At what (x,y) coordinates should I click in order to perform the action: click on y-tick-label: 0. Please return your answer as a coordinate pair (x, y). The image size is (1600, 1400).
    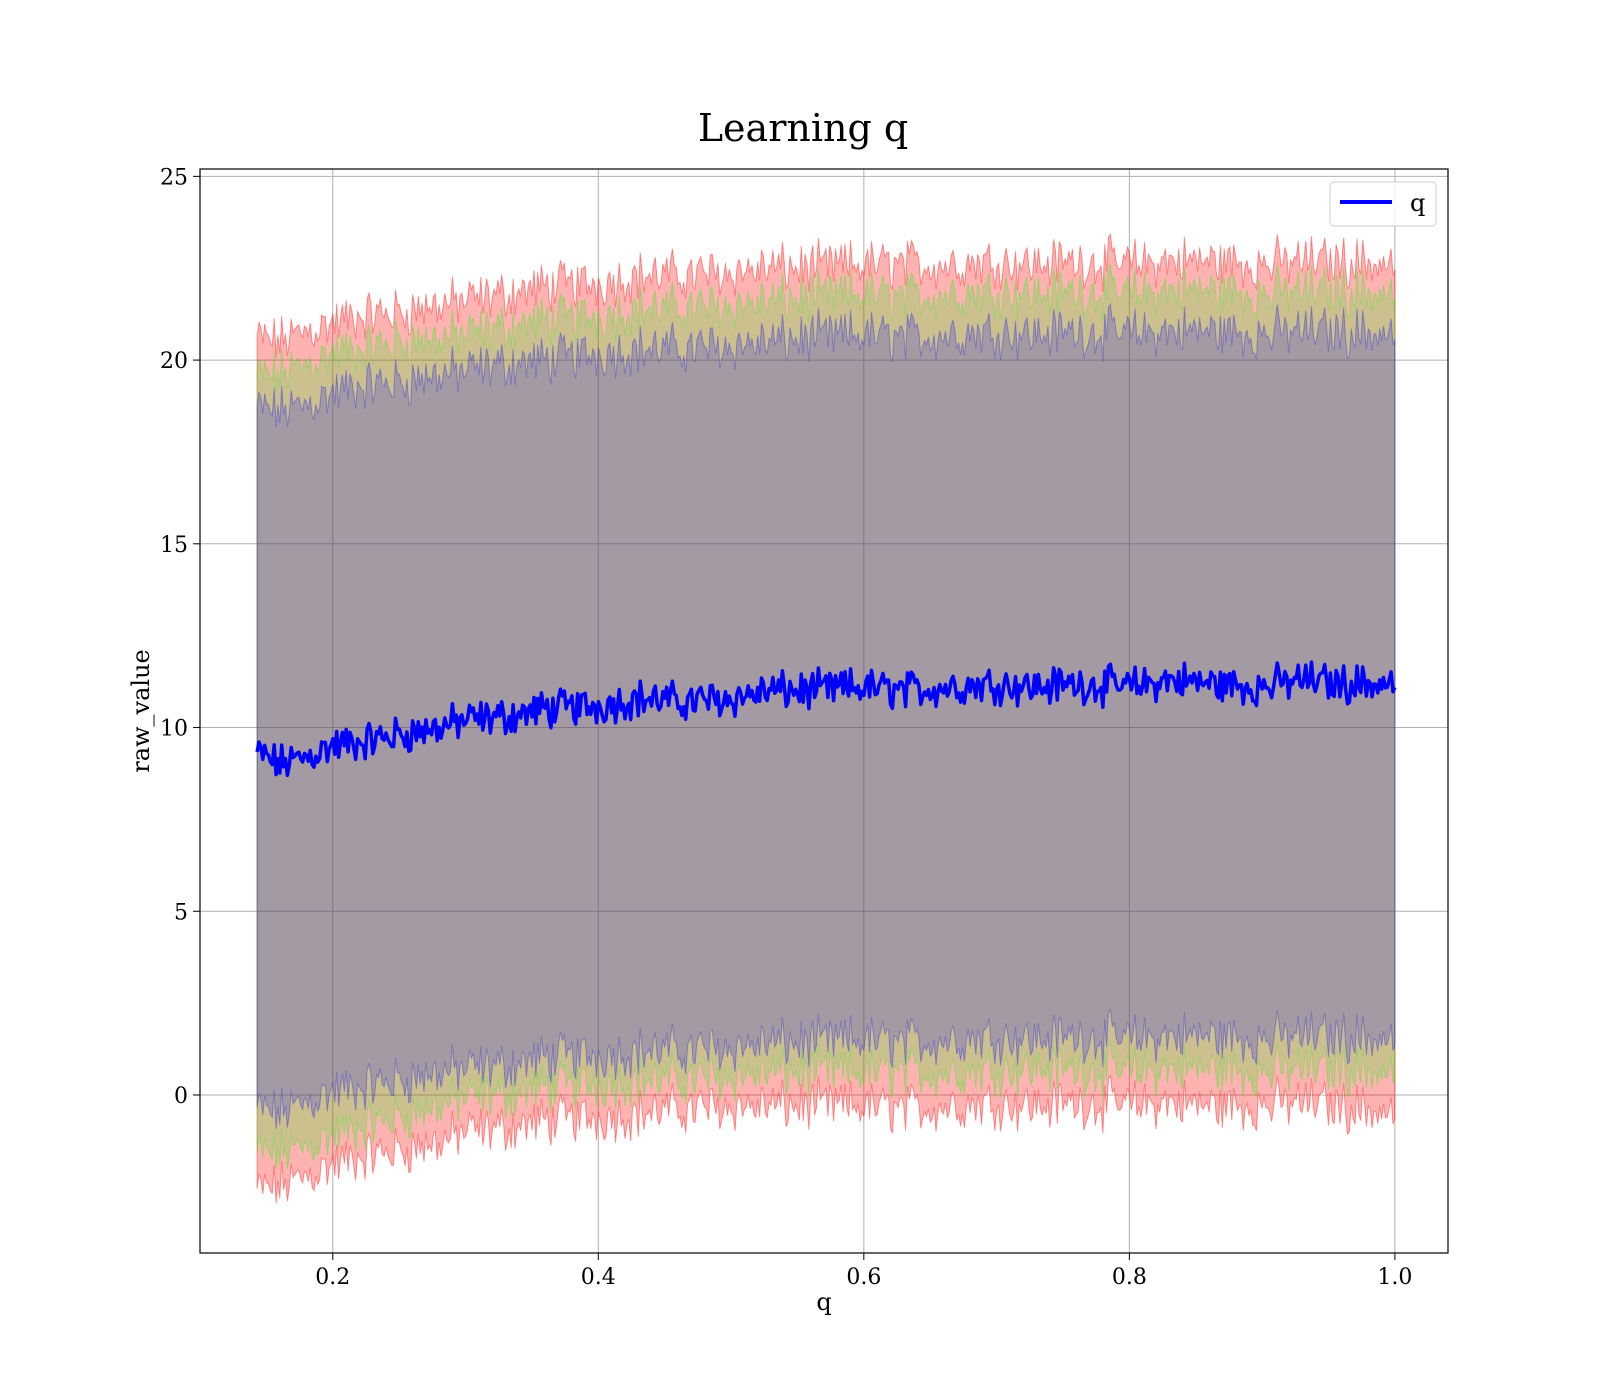
    Looking at the image, I should click on (181, 1096).